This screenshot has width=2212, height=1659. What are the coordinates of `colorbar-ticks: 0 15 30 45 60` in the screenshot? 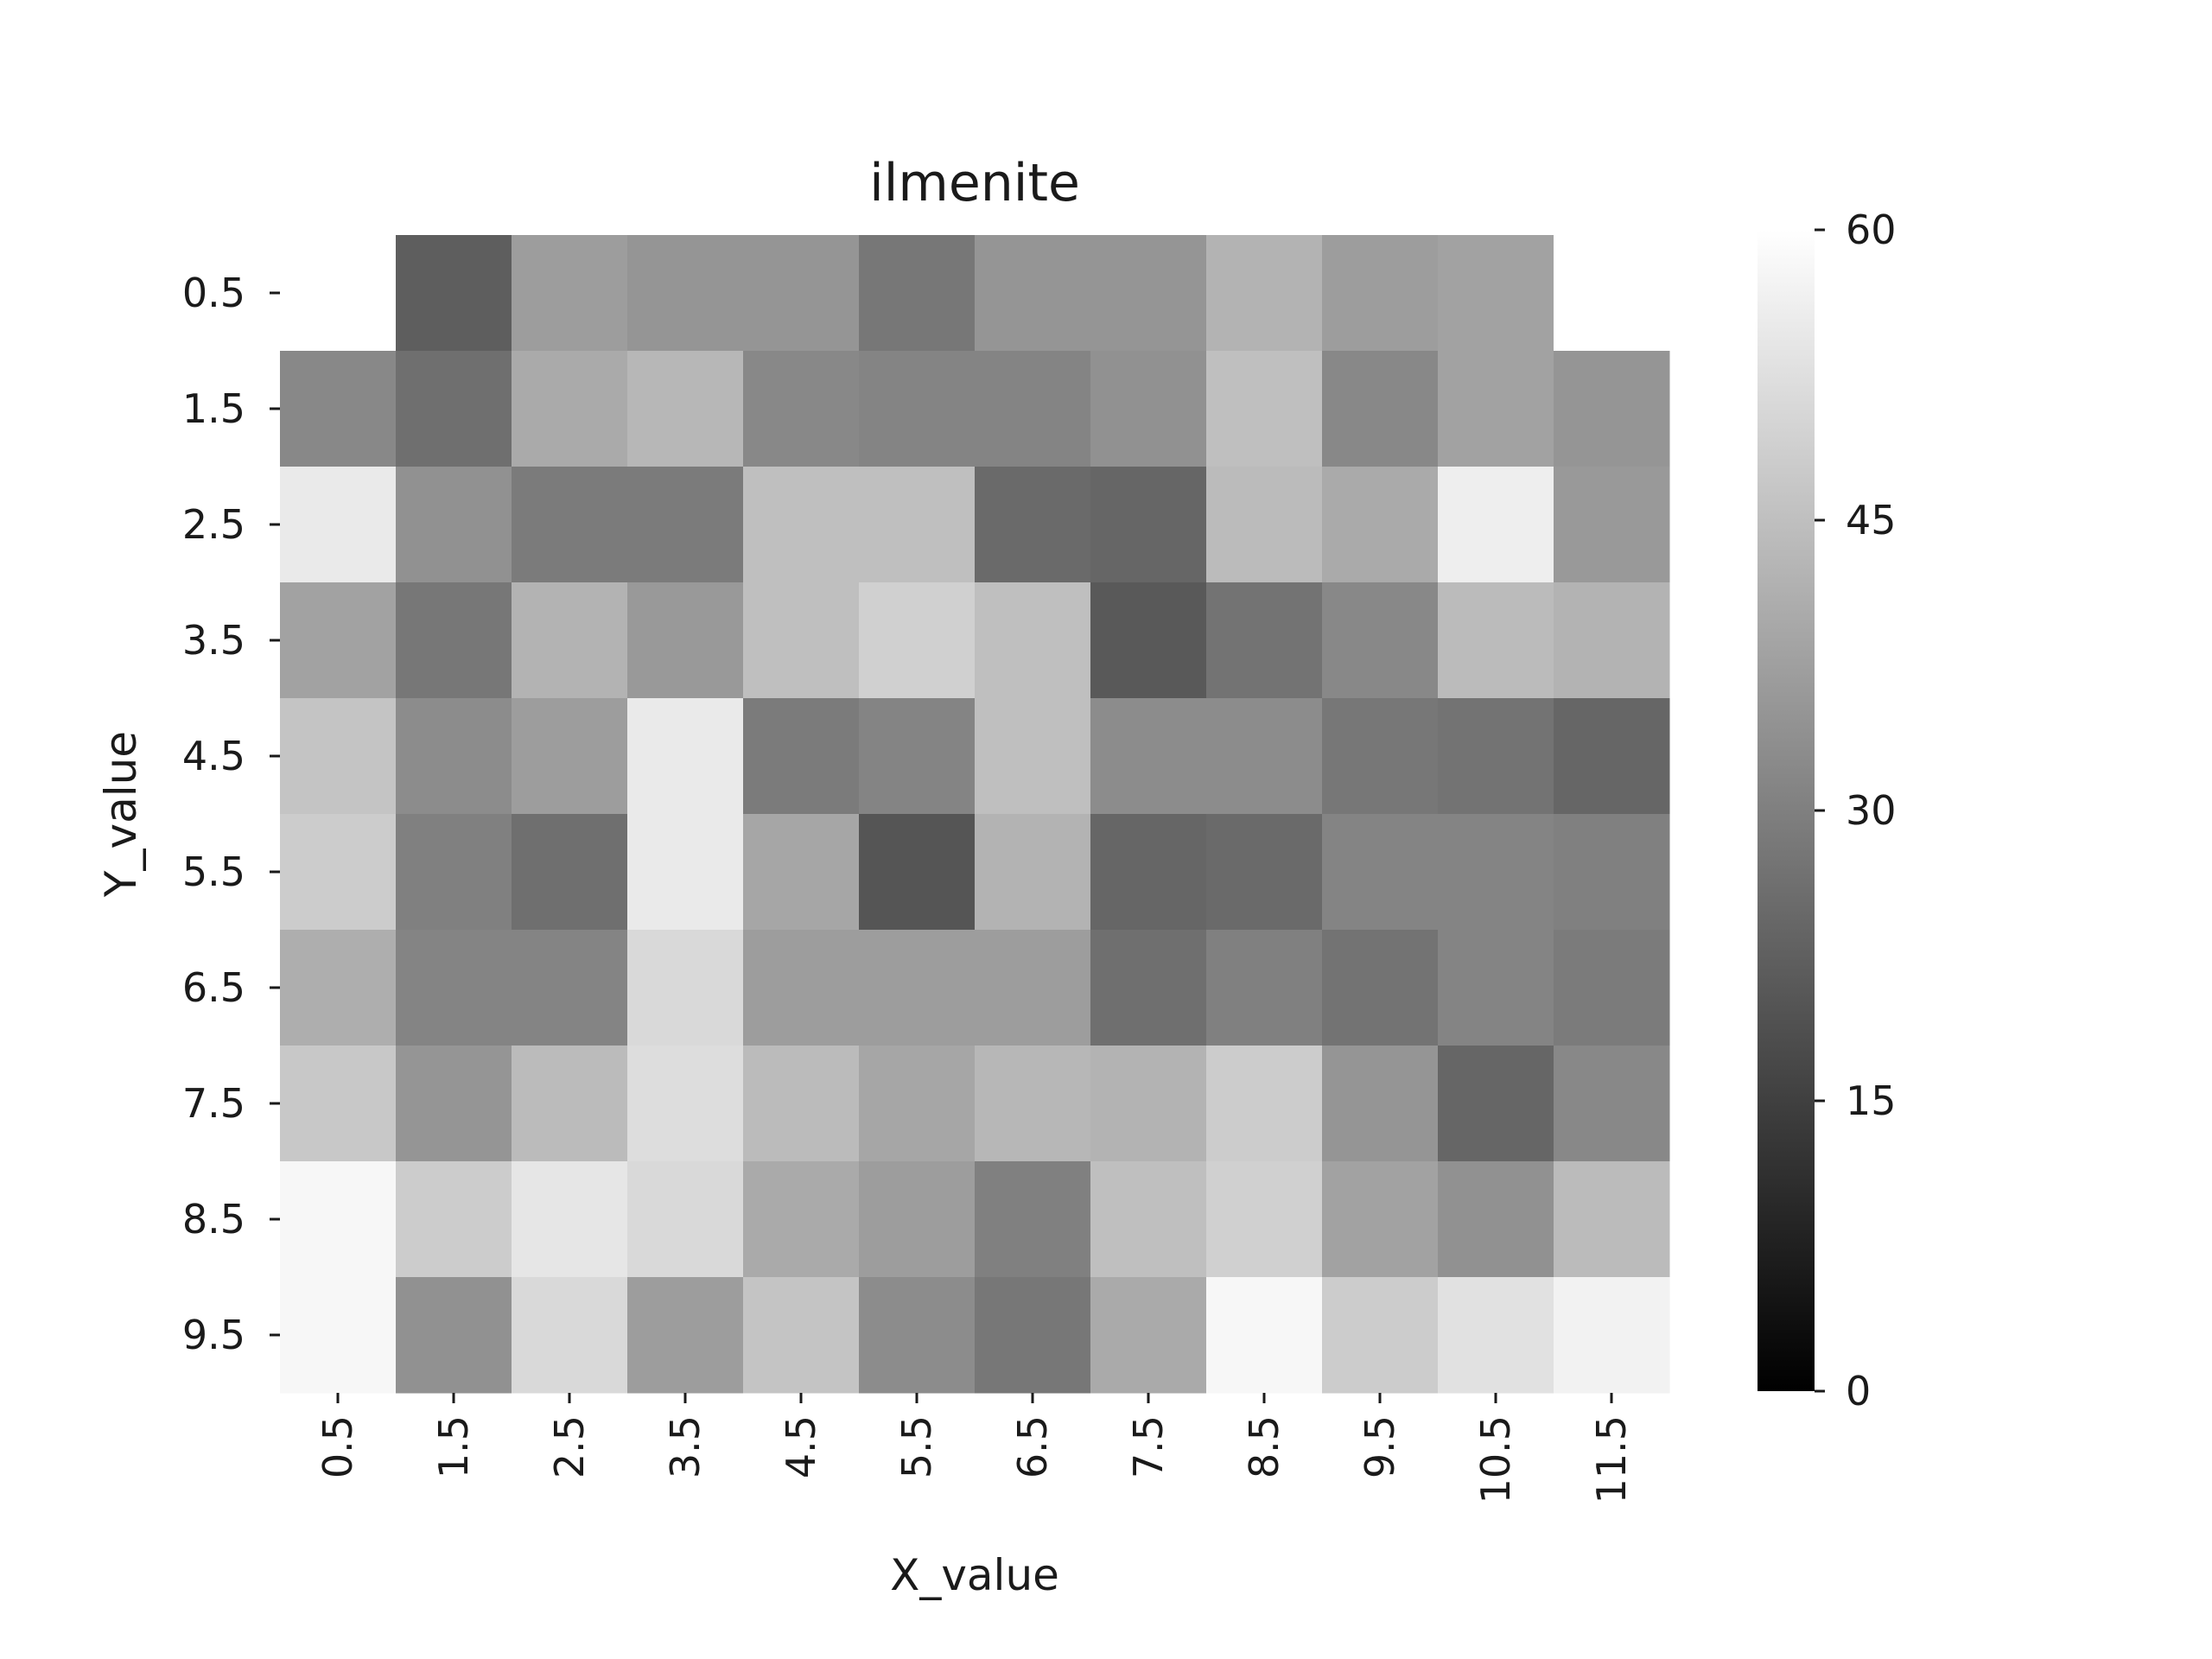 It's located at (1856, 810).